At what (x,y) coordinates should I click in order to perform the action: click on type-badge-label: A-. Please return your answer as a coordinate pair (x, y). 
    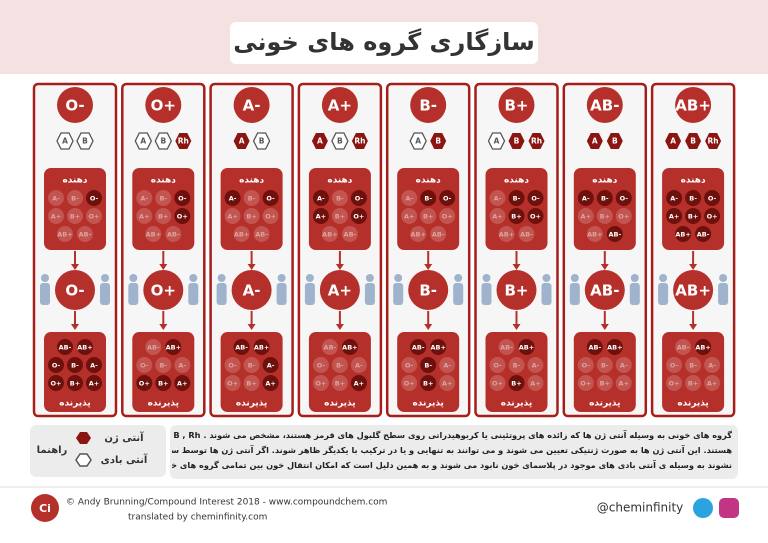
    Looking at the image, I should click on (252, 106).